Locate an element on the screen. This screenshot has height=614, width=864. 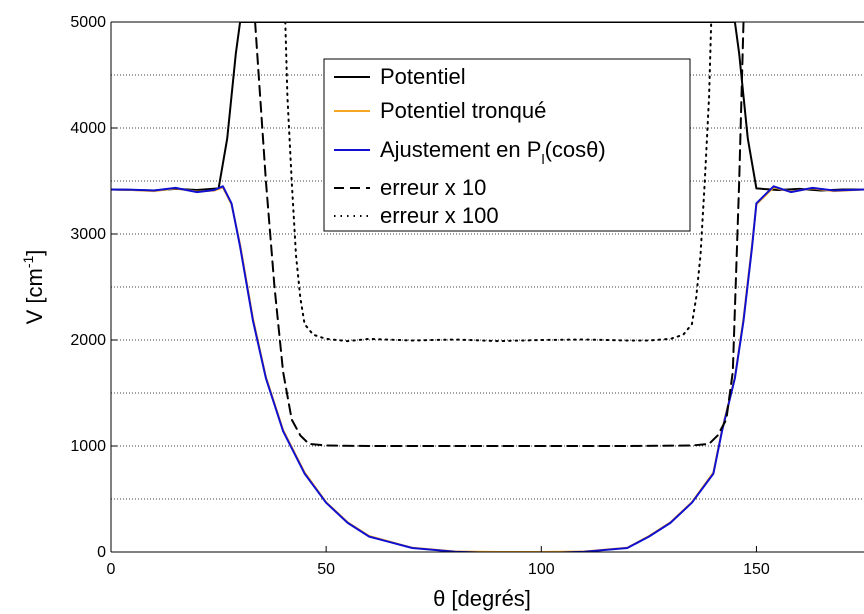
legend-label-ajustement-sub: l is located at coordinates (542, 159).